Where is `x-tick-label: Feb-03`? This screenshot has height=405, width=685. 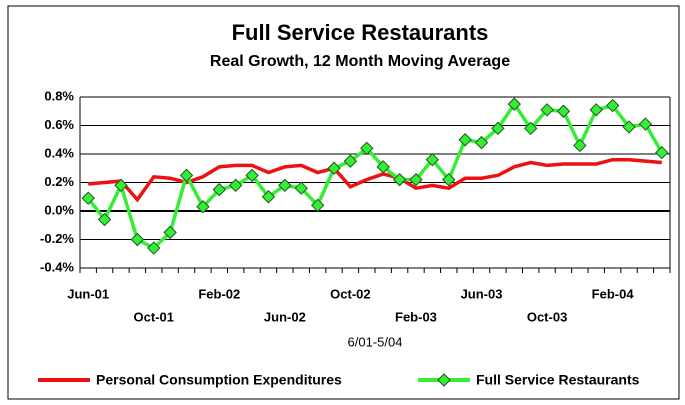 x-tick-label: Feb-03 is located at coordinates (416, 316).